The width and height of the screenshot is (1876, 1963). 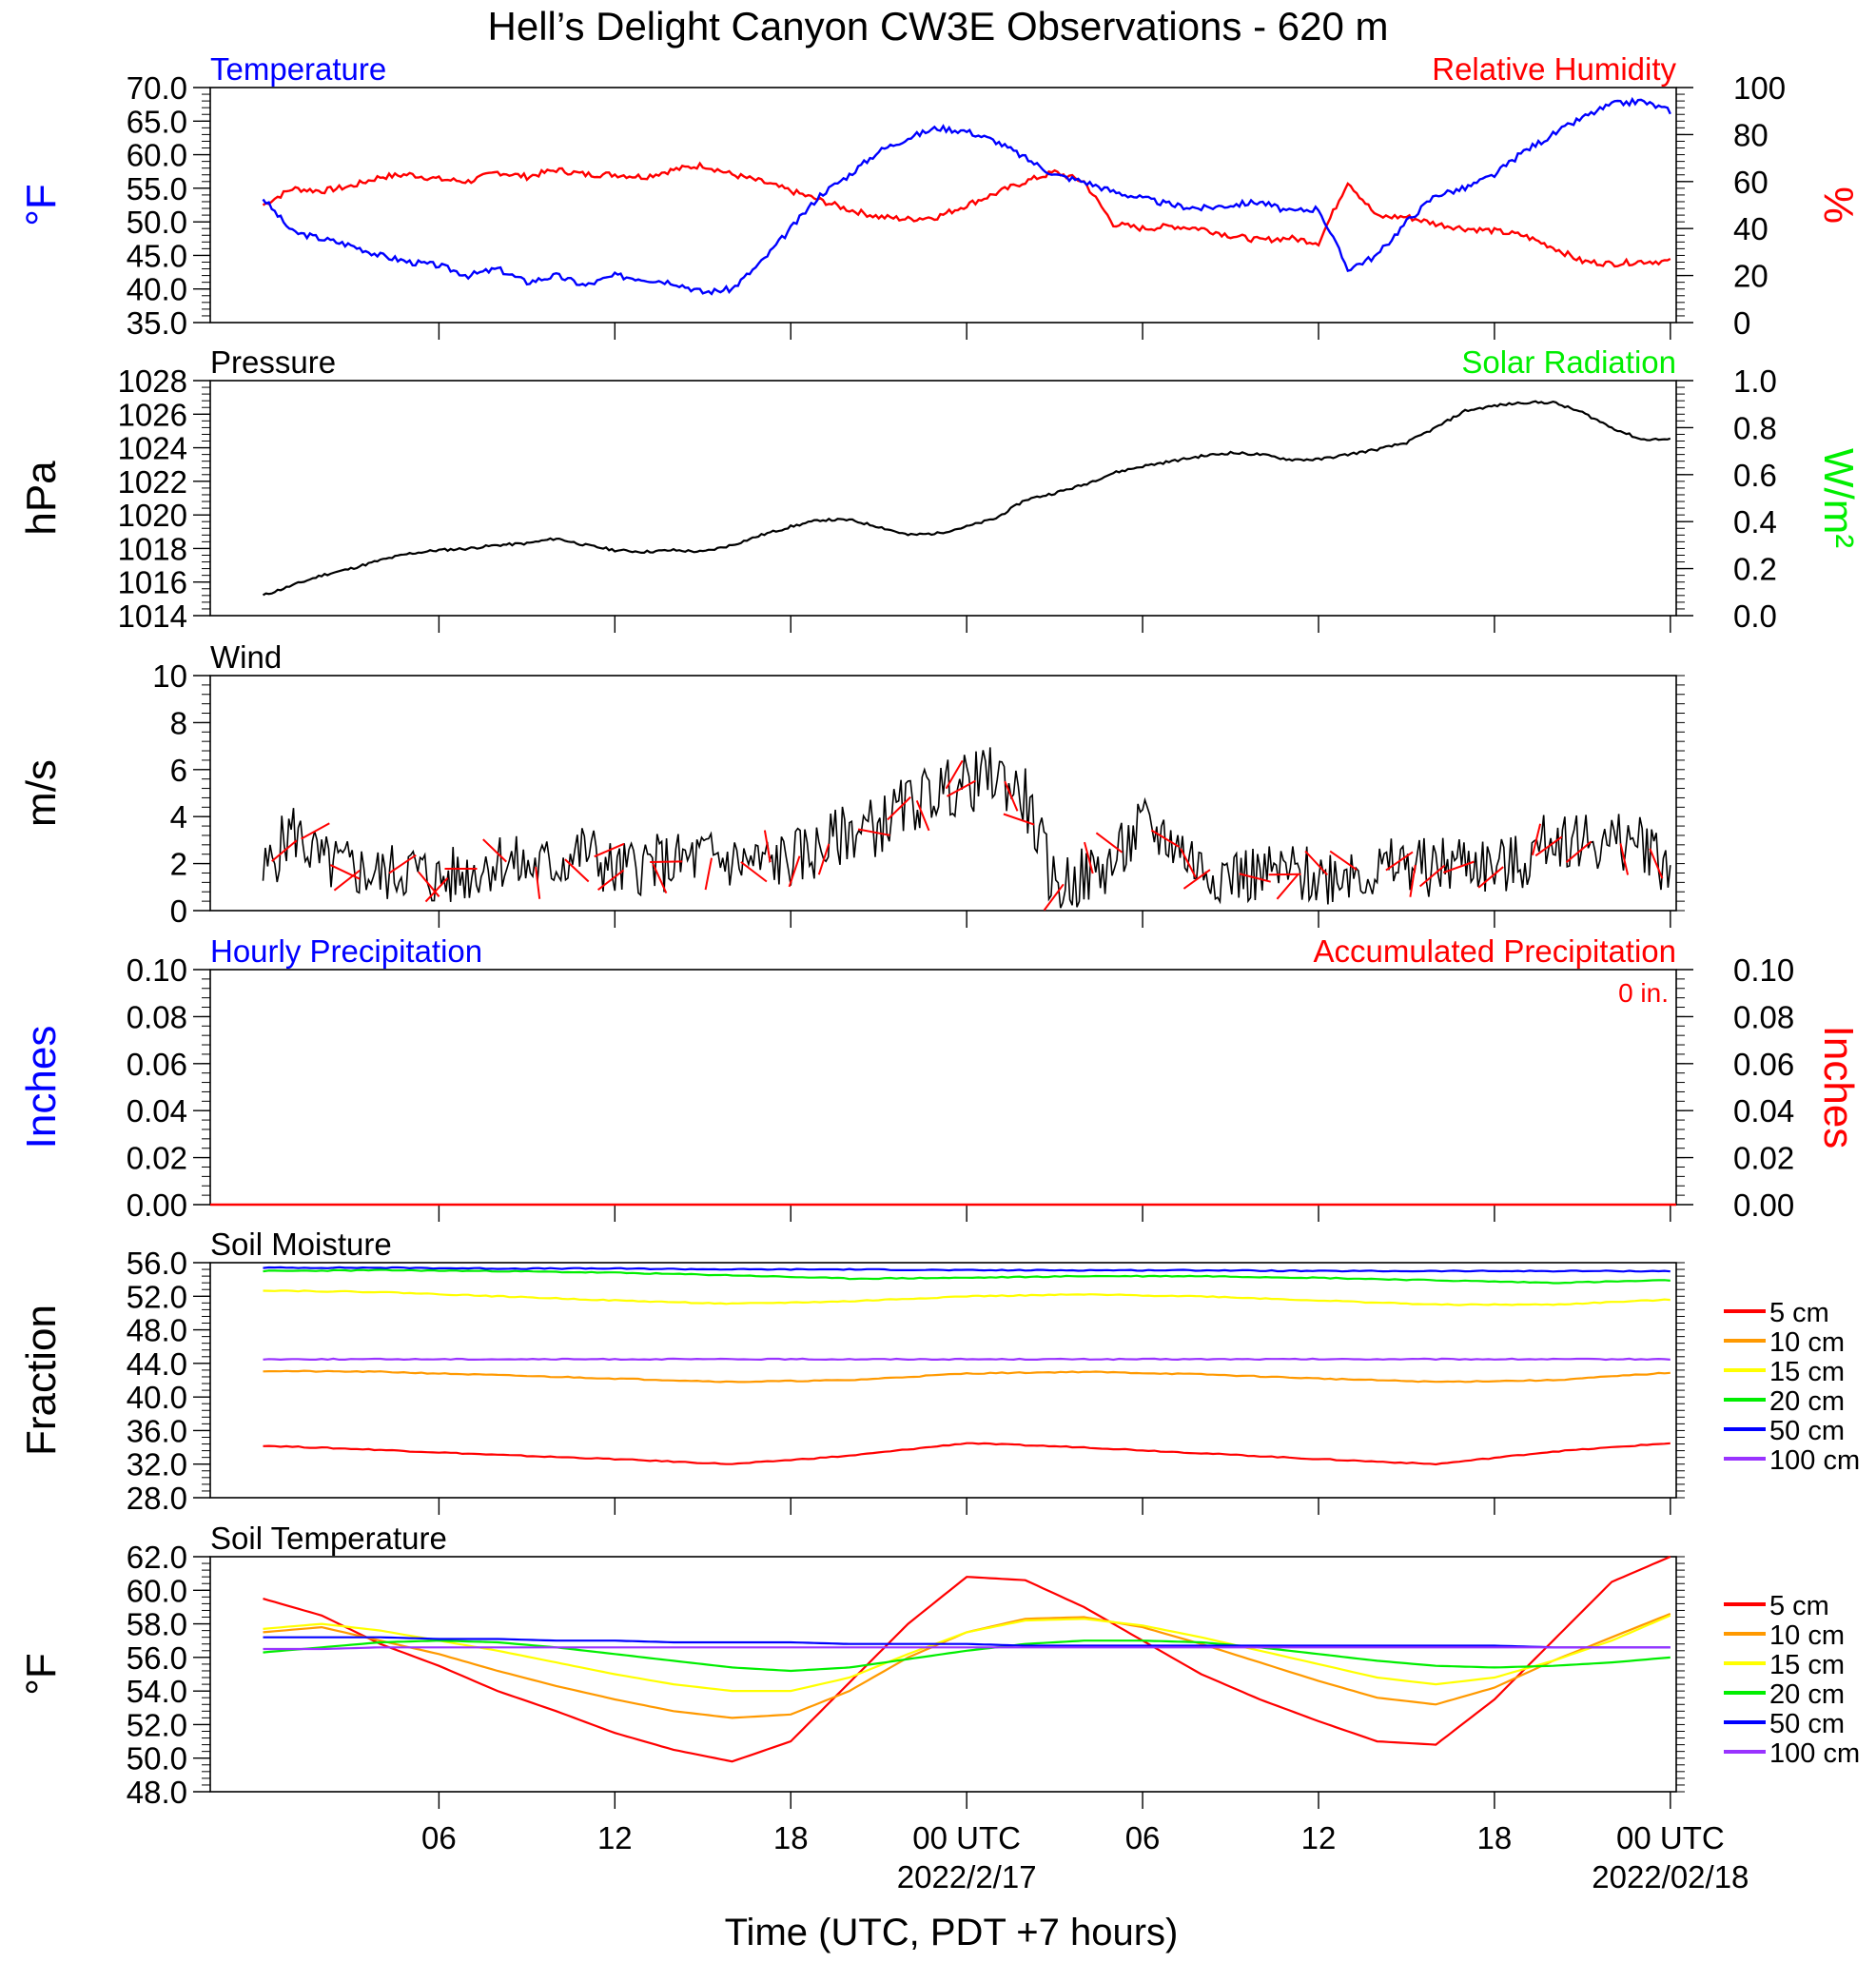 I want to click on soil_temp-legend-label: 5 cm, so click(x=1799, y=1606).